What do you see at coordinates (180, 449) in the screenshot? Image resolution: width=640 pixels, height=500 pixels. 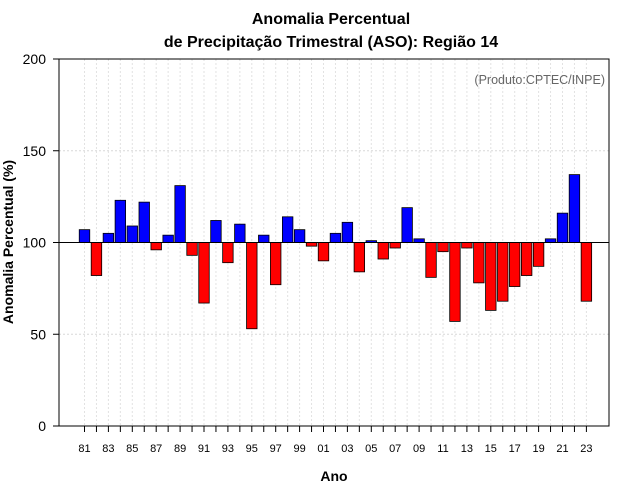 I see `x-tick-label-89: 89` at bounding box center [180, 449].